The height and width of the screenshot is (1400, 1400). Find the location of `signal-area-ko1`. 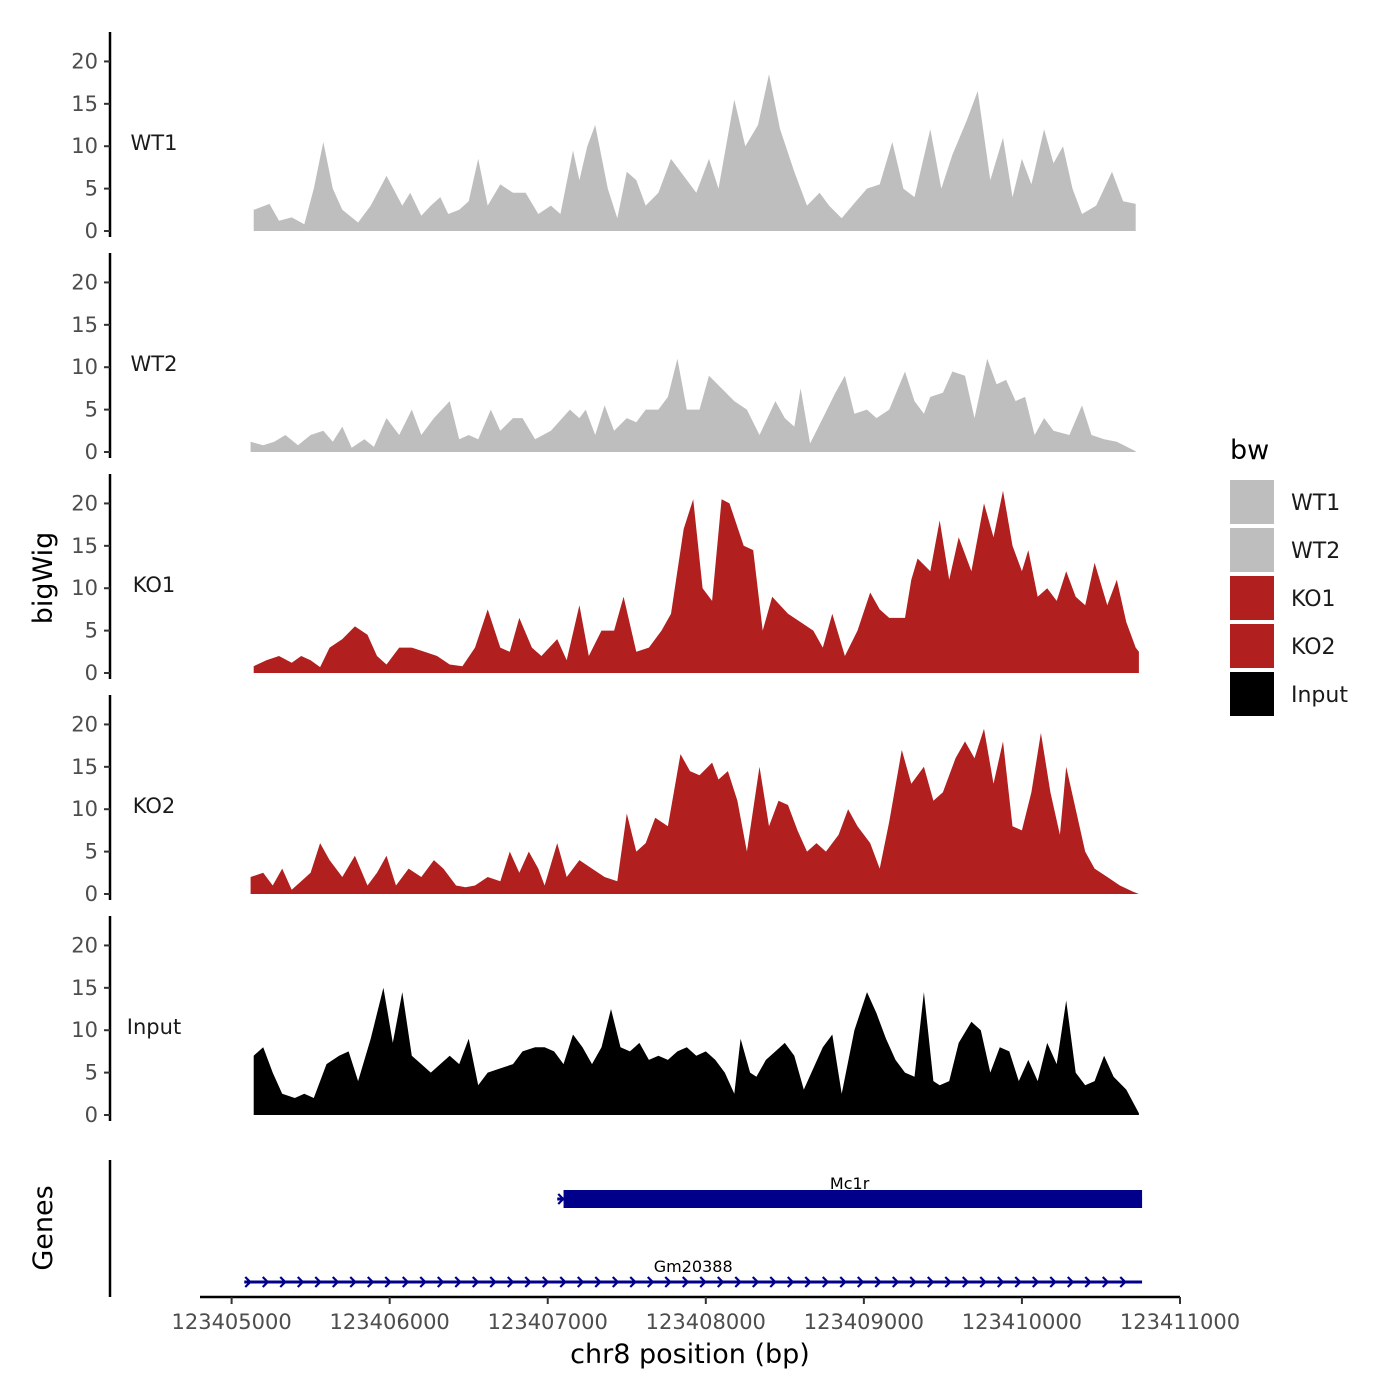

signal-area-ko1 is located at coordinates (696, 581).